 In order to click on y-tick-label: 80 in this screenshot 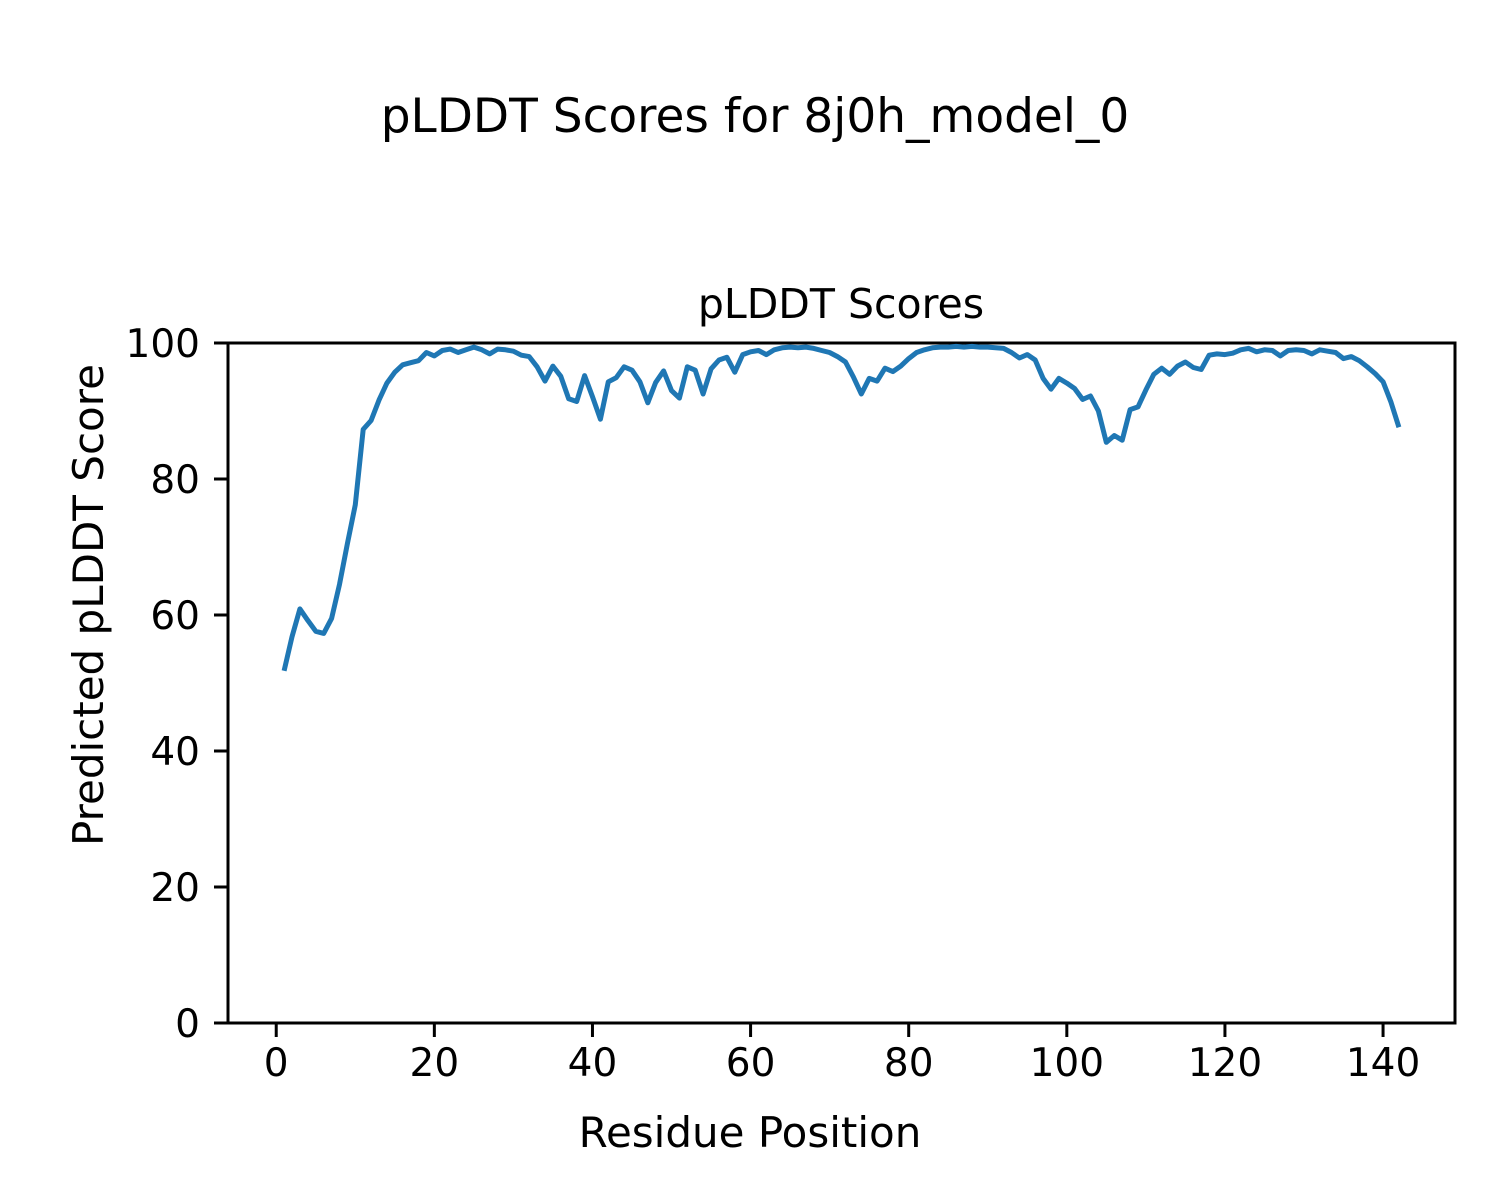, I will do `click(175, 480)`.